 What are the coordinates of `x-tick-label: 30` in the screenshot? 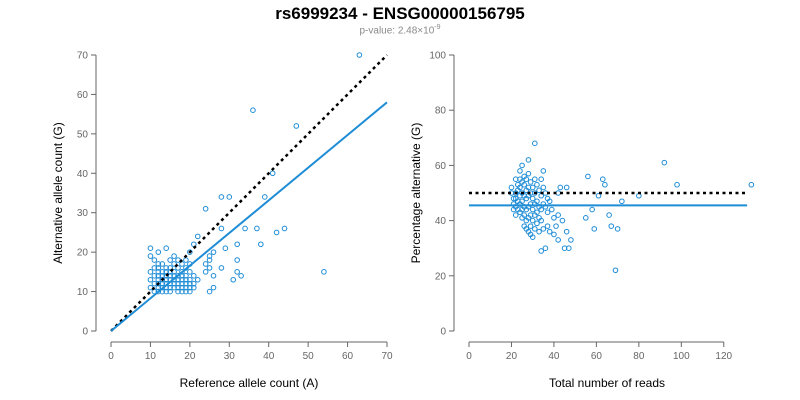 It's located at (230, 356).